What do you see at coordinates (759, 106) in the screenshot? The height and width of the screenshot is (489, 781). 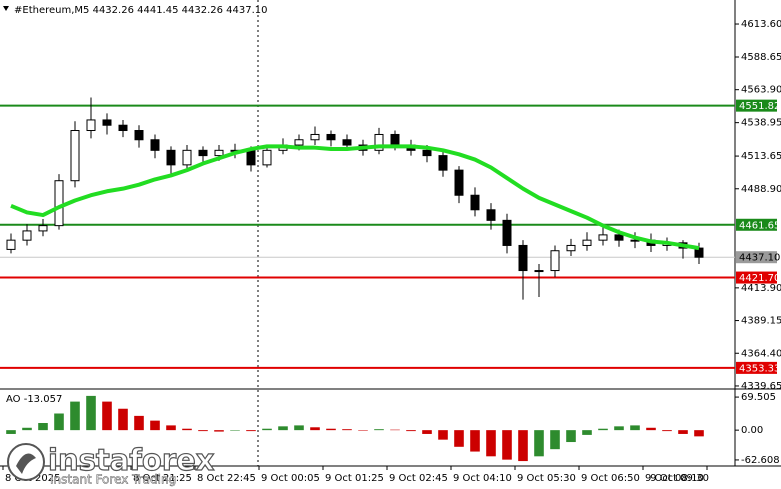 I see `level-label: 4551.82` at bounding box center [759, 106].